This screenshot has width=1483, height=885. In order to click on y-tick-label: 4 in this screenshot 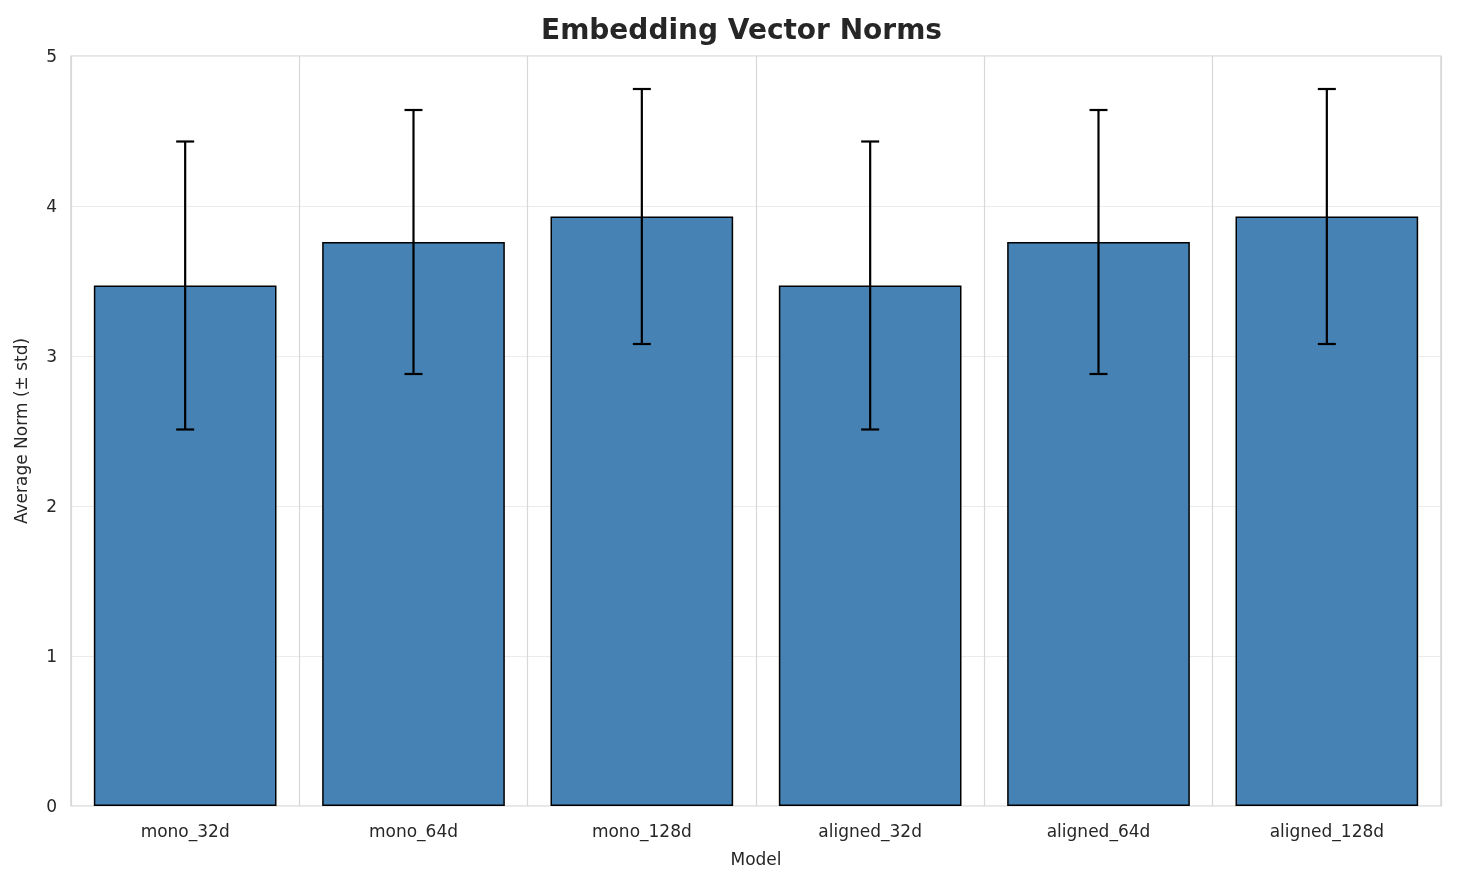, I will do `click(51, 206)`.